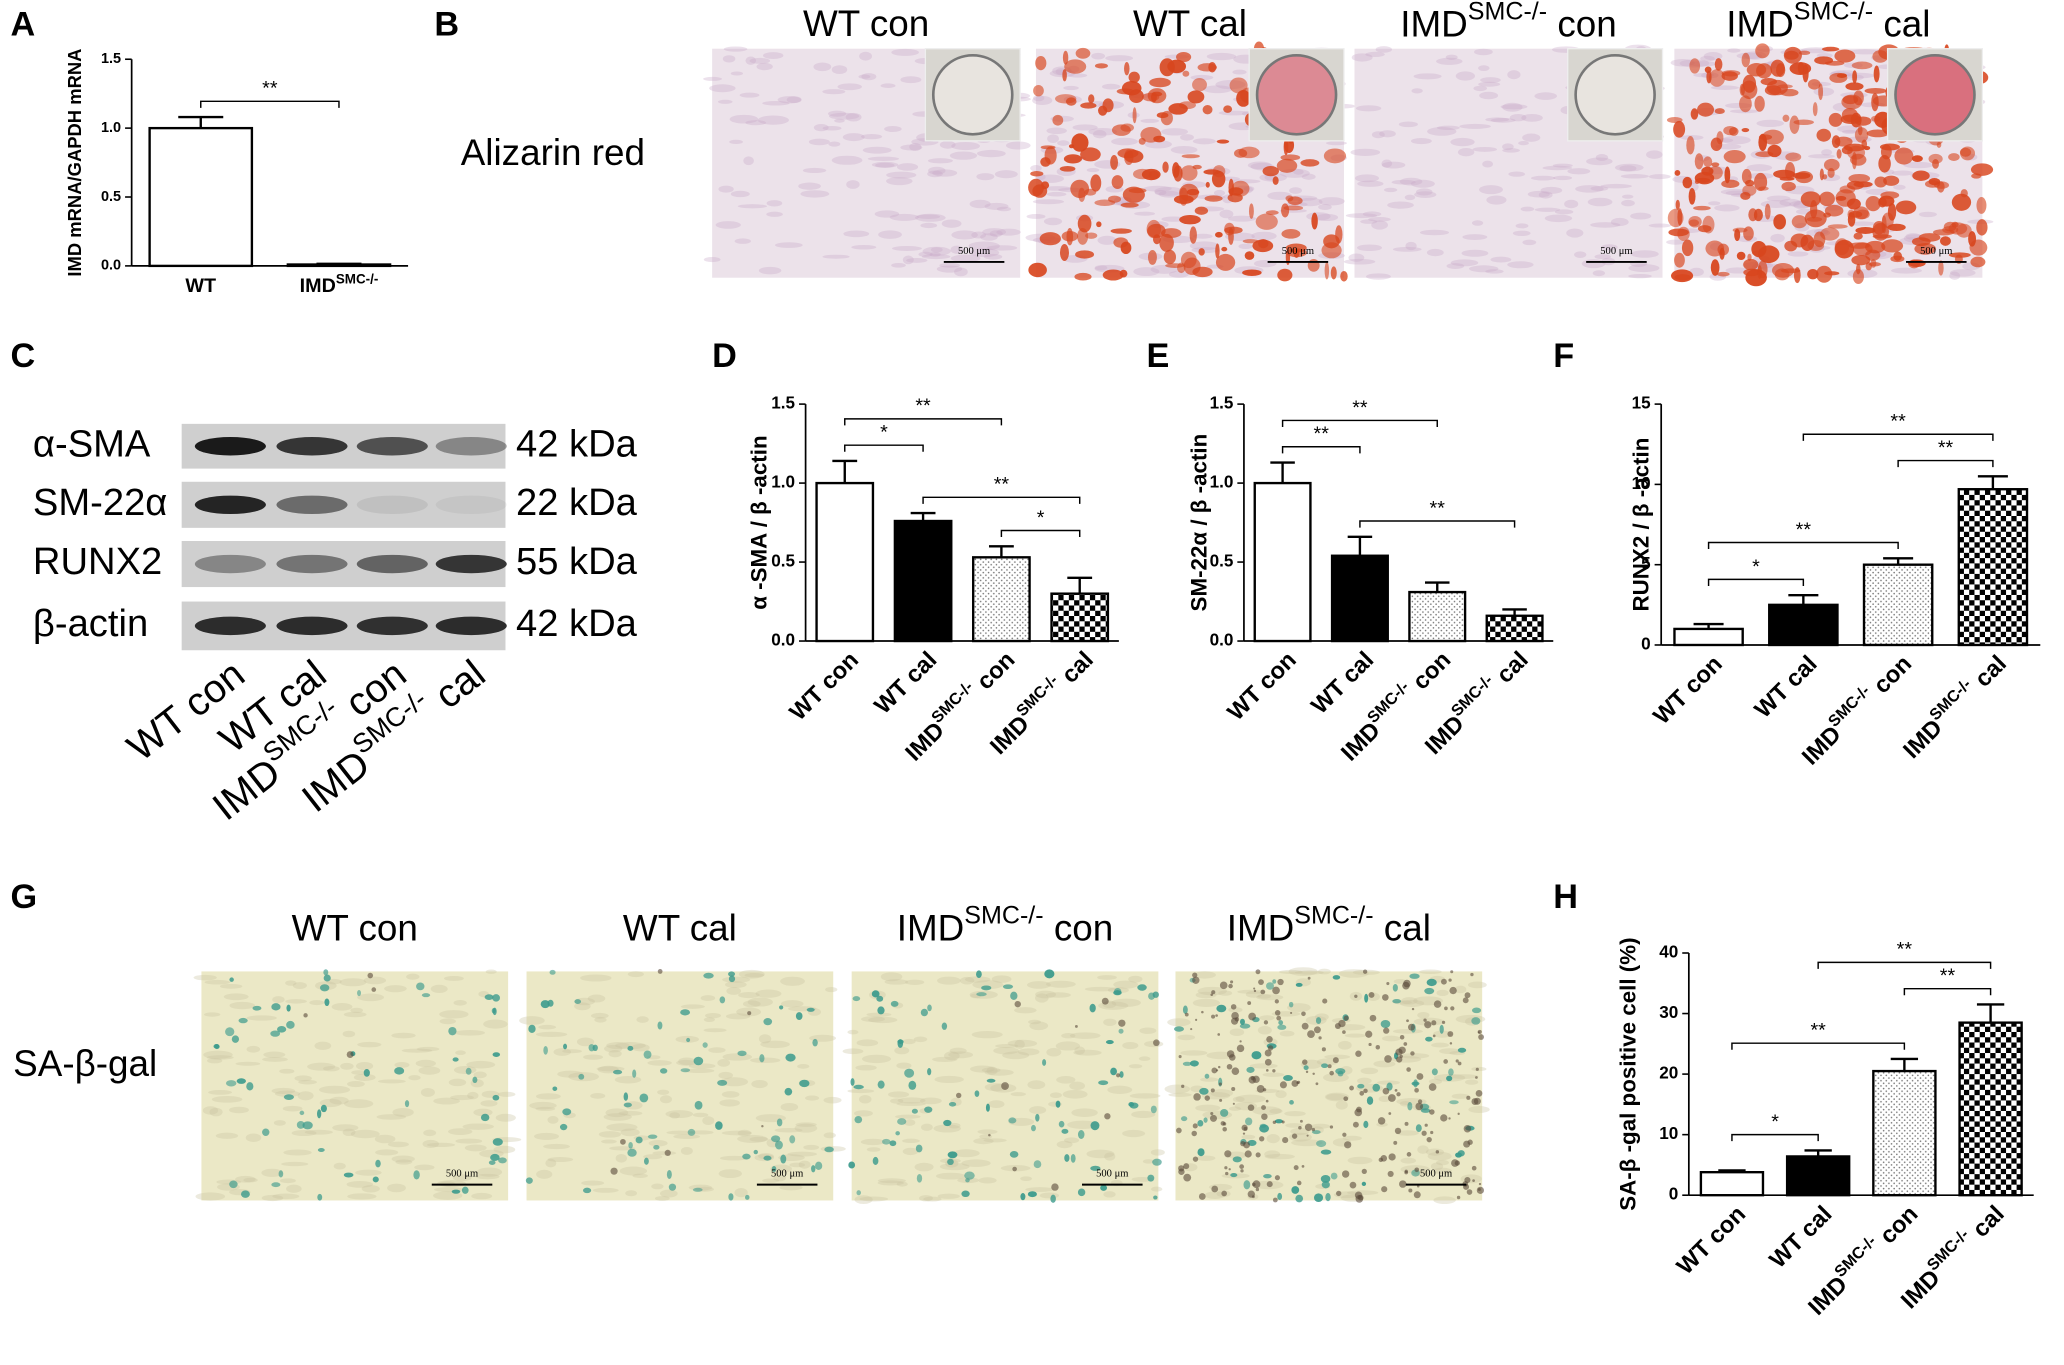  What do you see at coordinates (357, 1085) in the screenshot?
I see `micrograph: 500 μm` at bounding box center [357, 1085].